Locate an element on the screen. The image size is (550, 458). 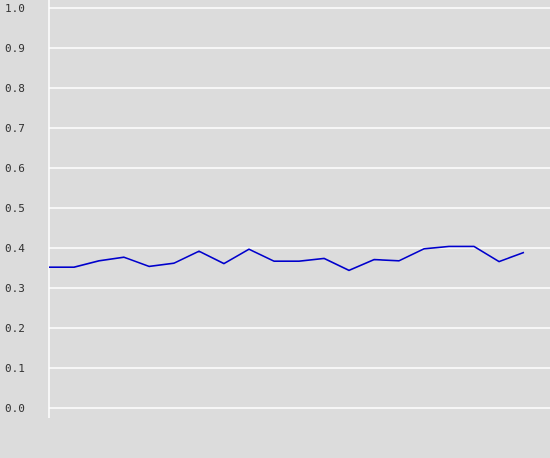
series-layer is located at coordinates (286, 258).